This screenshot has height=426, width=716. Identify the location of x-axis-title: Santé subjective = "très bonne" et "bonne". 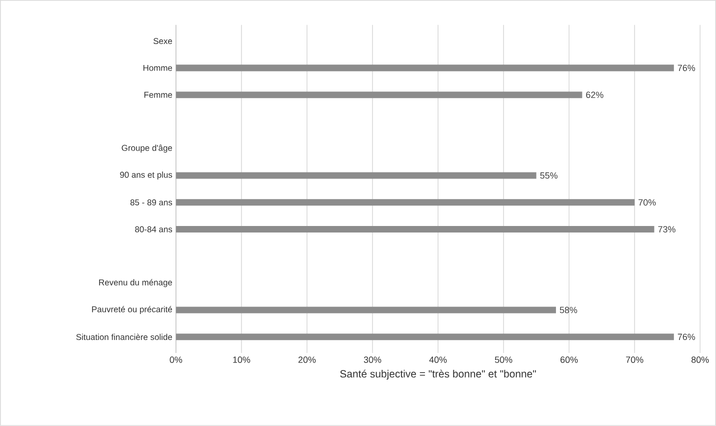
(438, 375).